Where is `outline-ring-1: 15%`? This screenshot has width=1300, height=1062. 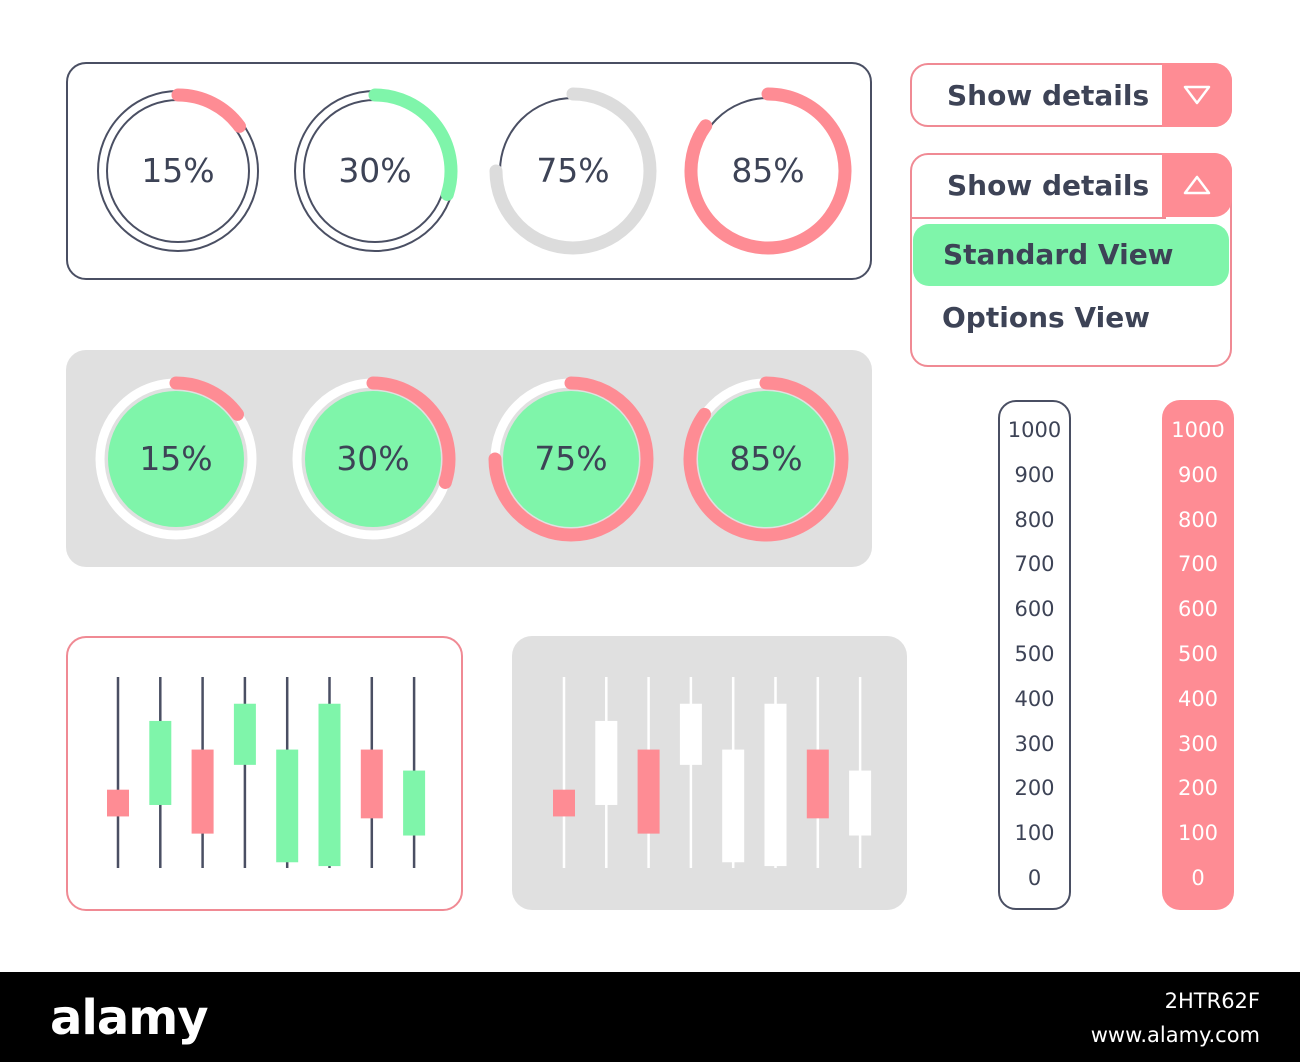 outline-ring-1: 15% is located at coordinates (178, 171).